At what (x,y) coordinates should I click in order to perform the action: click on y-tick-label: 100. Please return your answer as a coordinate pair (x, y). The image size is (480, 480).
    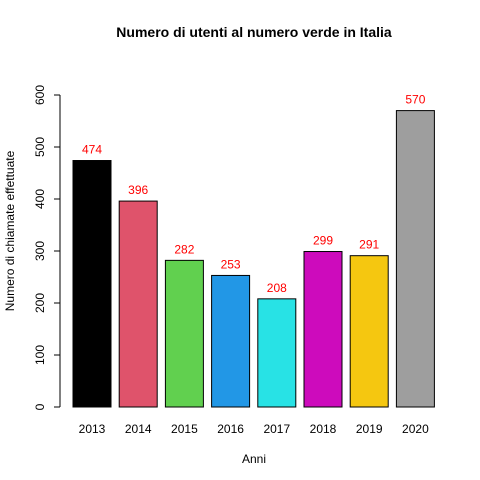
    Looking at the image, I should click on (40, 355).